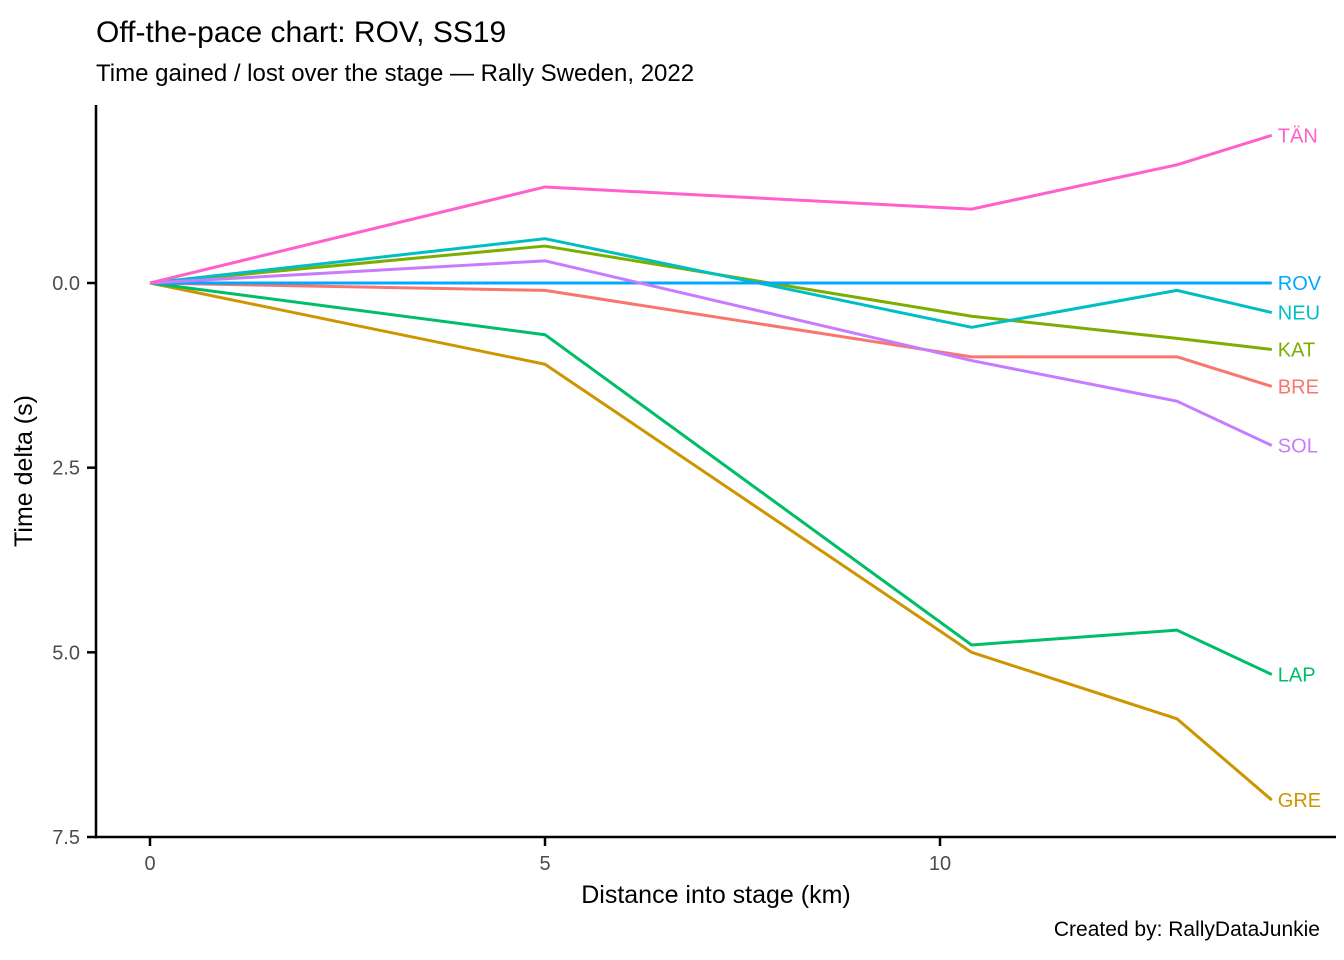 The image size is (1344, 960). I want to click on series-line-TÄN, so click(711, 209).